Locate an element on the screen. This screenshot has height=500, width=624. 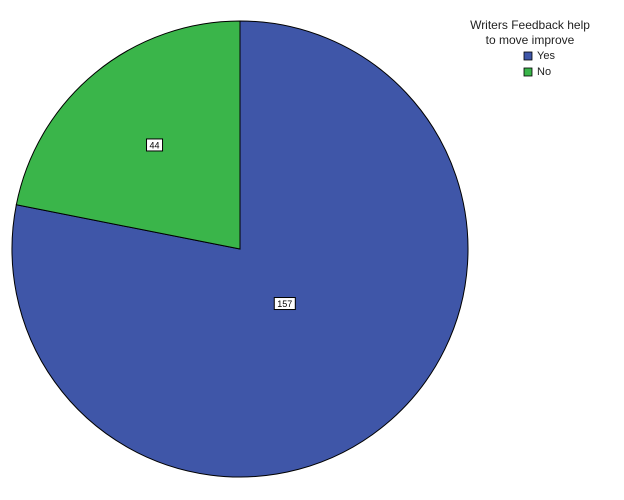
legend-title: Writers Feedback help to move improve is located at coordinates (530, 32).